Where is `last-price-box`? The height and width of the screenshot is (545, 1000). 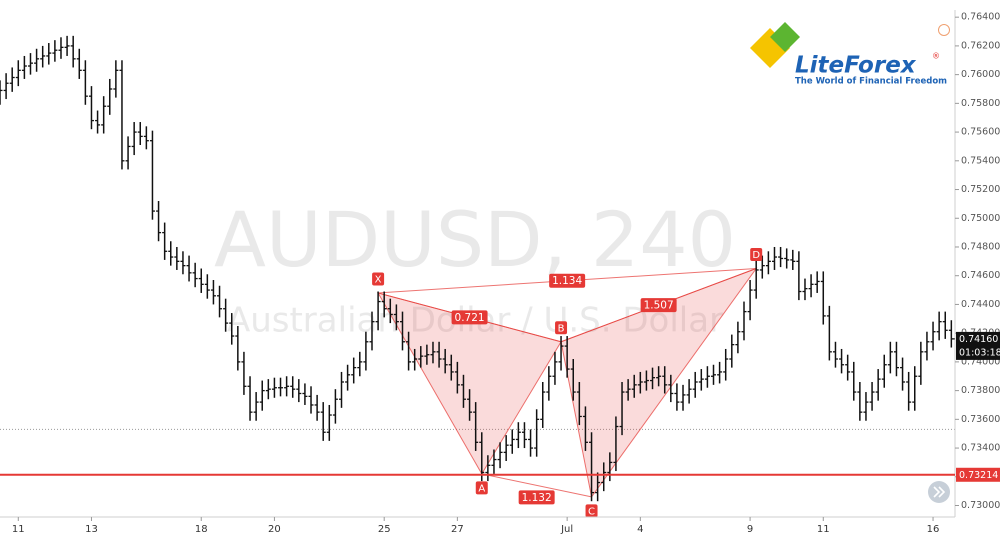 last-price-box is located at coordinates (978, 345).